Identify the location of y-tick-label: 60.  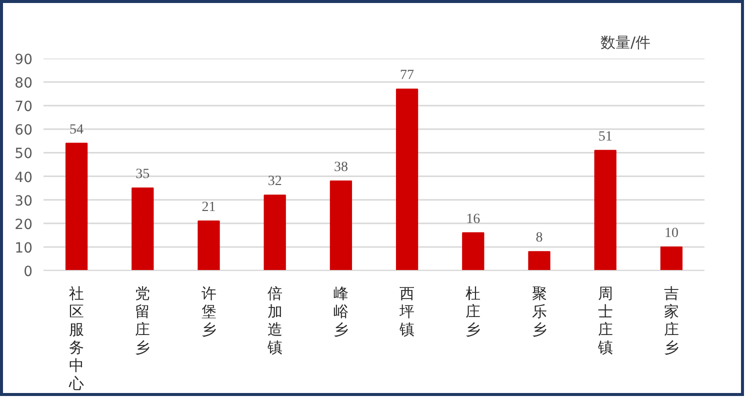
(23, 130).